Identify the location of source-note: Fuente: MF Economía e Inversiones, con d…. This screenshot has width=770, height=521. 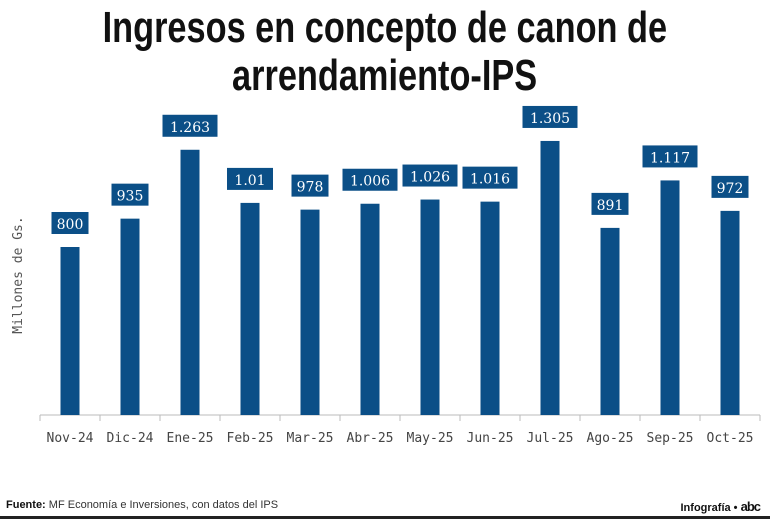
(142, 505).